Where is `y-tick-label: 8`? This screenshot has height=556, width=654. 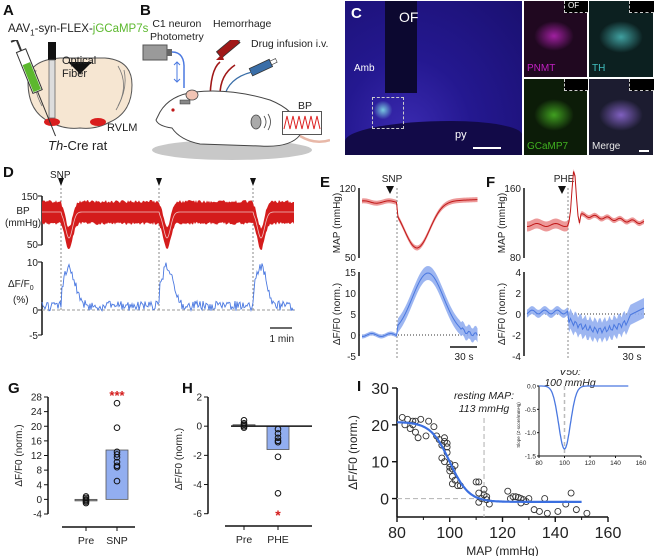 y-tick-label: 8 is located at coordinates (39, 471).